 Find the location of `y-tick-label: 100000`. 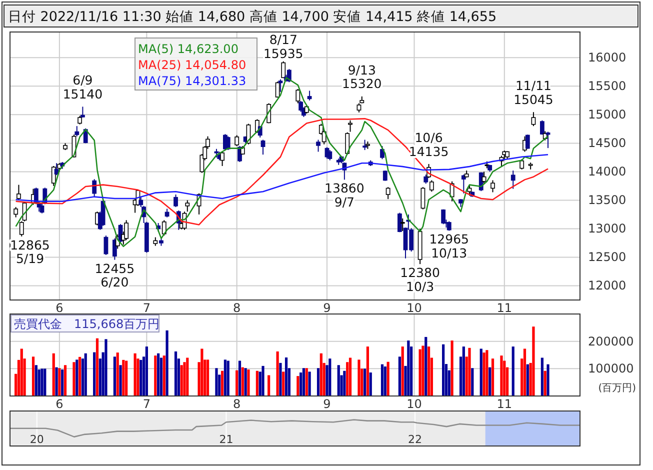

y-tick-label: 100000 is located at coordinates (611, 369).